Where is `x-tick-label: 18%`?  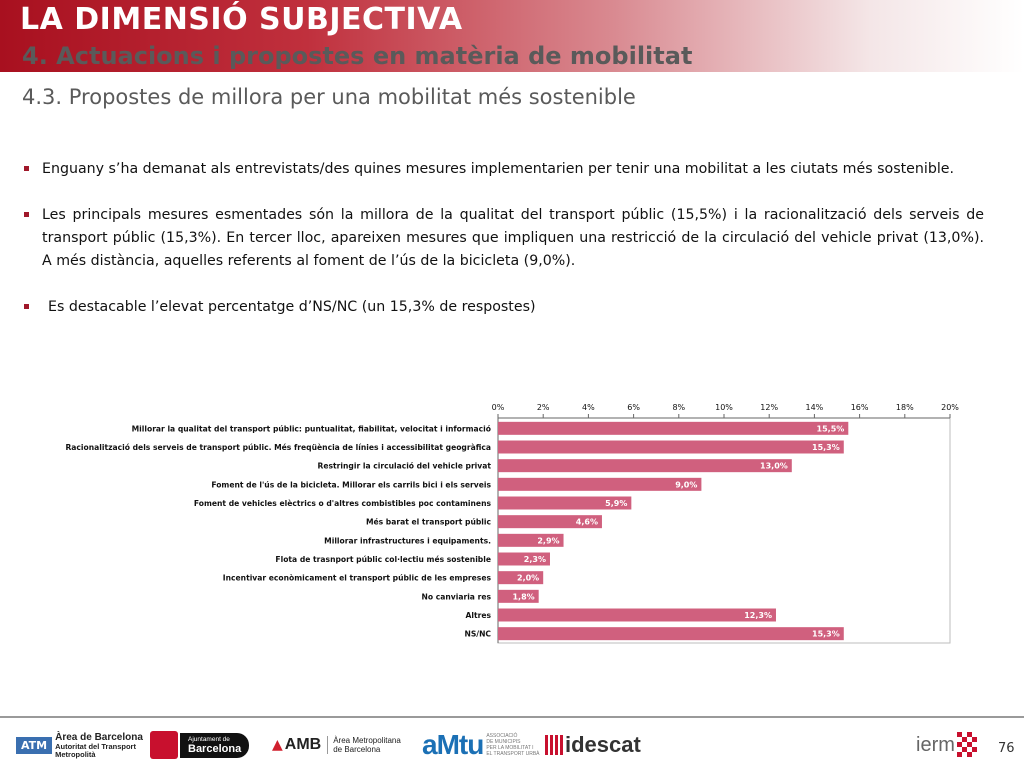
x-tick-label: 18% is located at coordinates (905, 407).